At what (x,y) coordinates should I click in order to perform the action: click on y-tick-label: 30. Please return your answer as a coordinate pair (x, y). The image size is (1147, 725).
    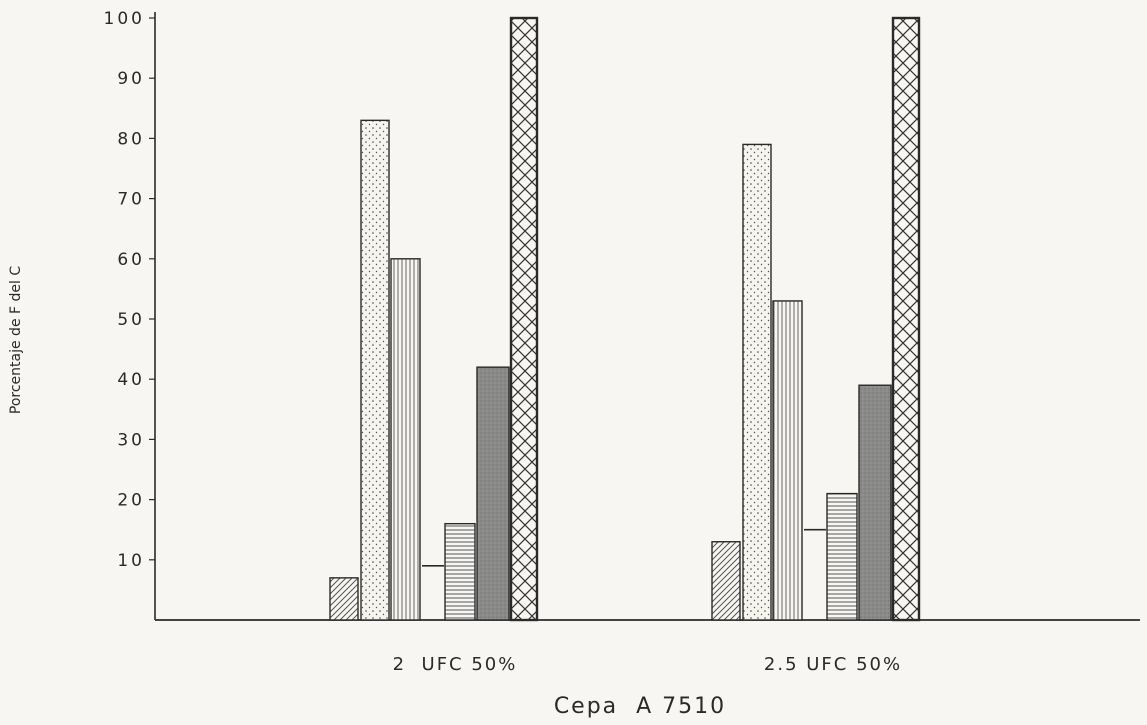
    Looking at the image, I should click on (131, 440).